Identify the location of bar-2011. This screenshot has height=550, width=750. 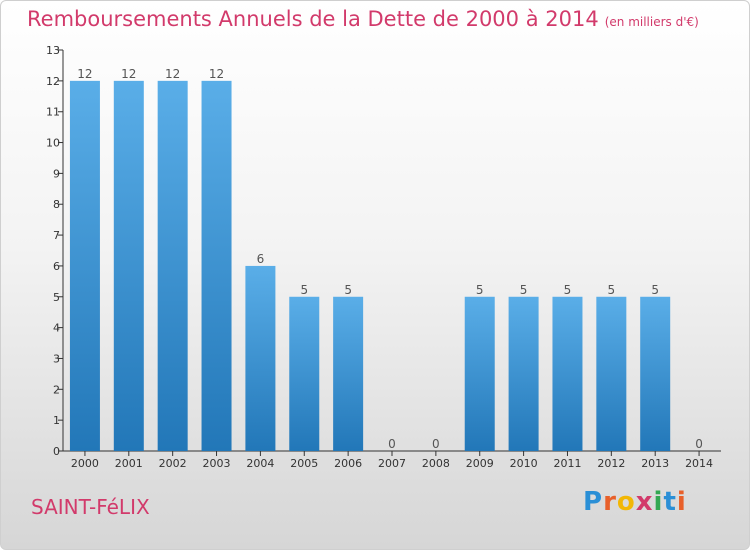
(567, 373).